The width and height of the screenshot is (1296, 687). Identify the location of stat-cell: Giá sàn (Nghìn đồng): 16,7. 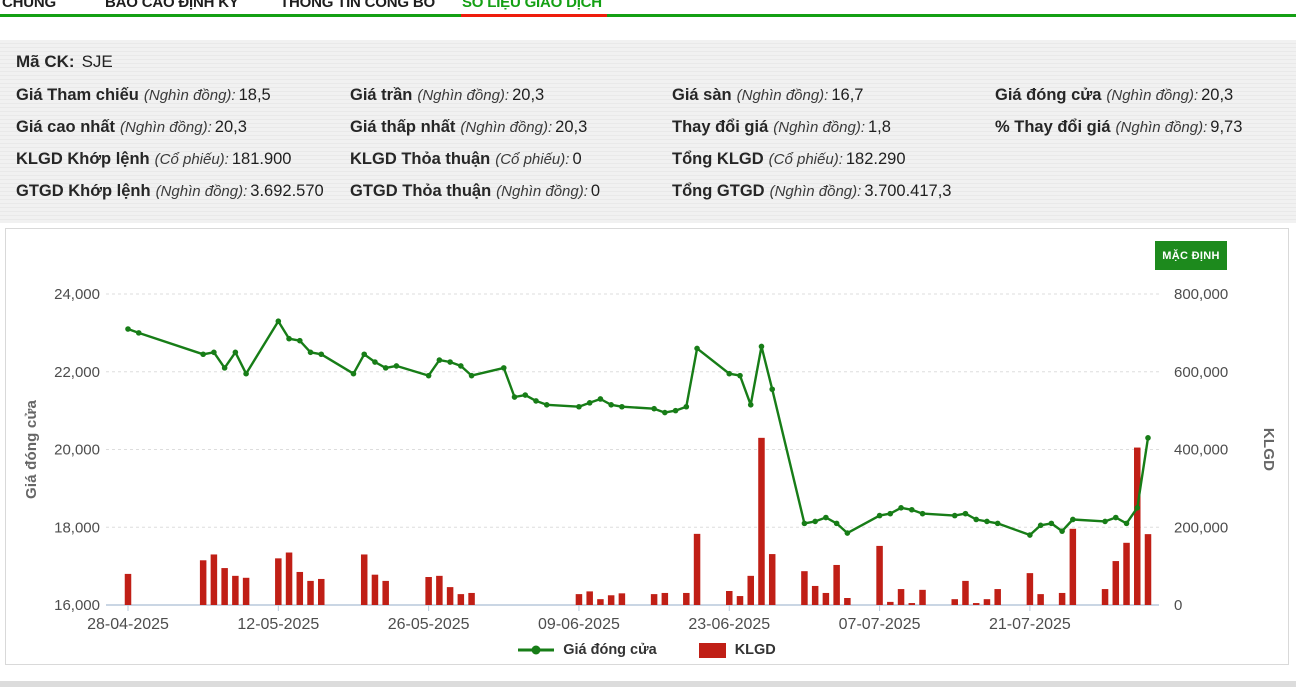
(767, 95).